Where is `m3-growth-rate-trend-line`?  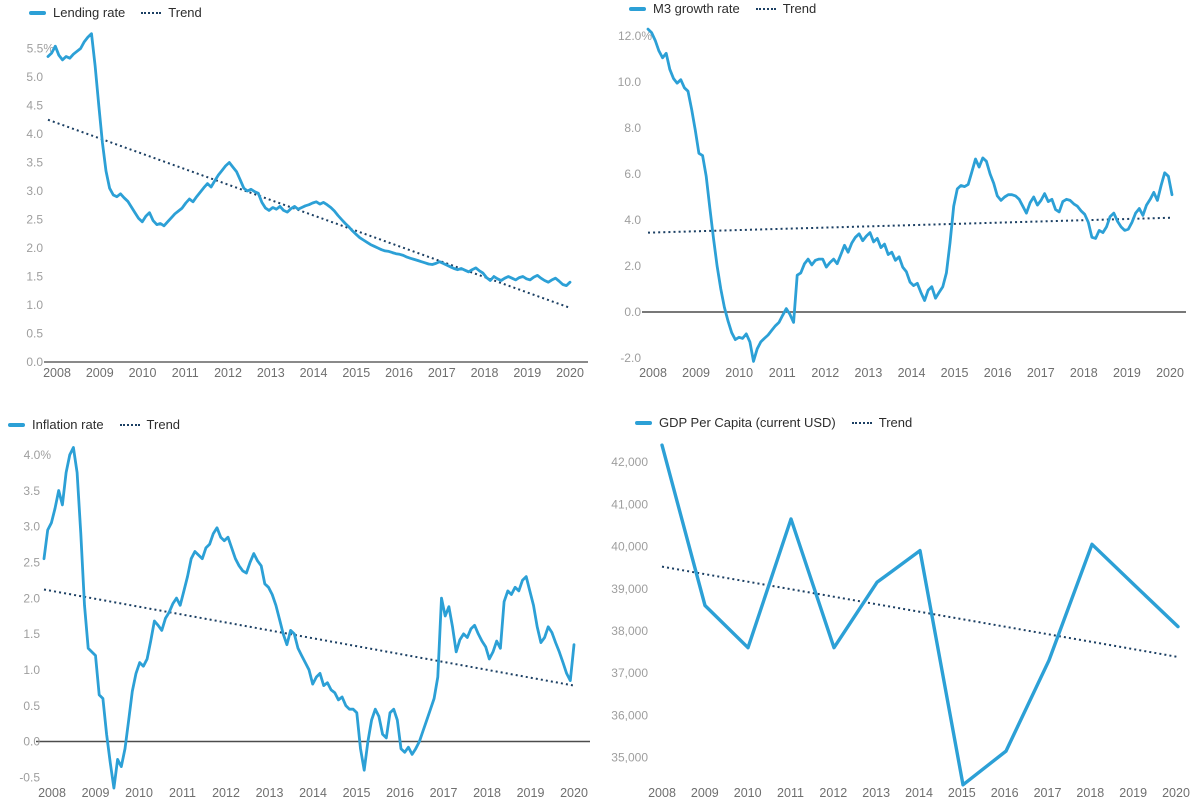 m3-growth-rate-trend-line is located at coordinates (910, 225).